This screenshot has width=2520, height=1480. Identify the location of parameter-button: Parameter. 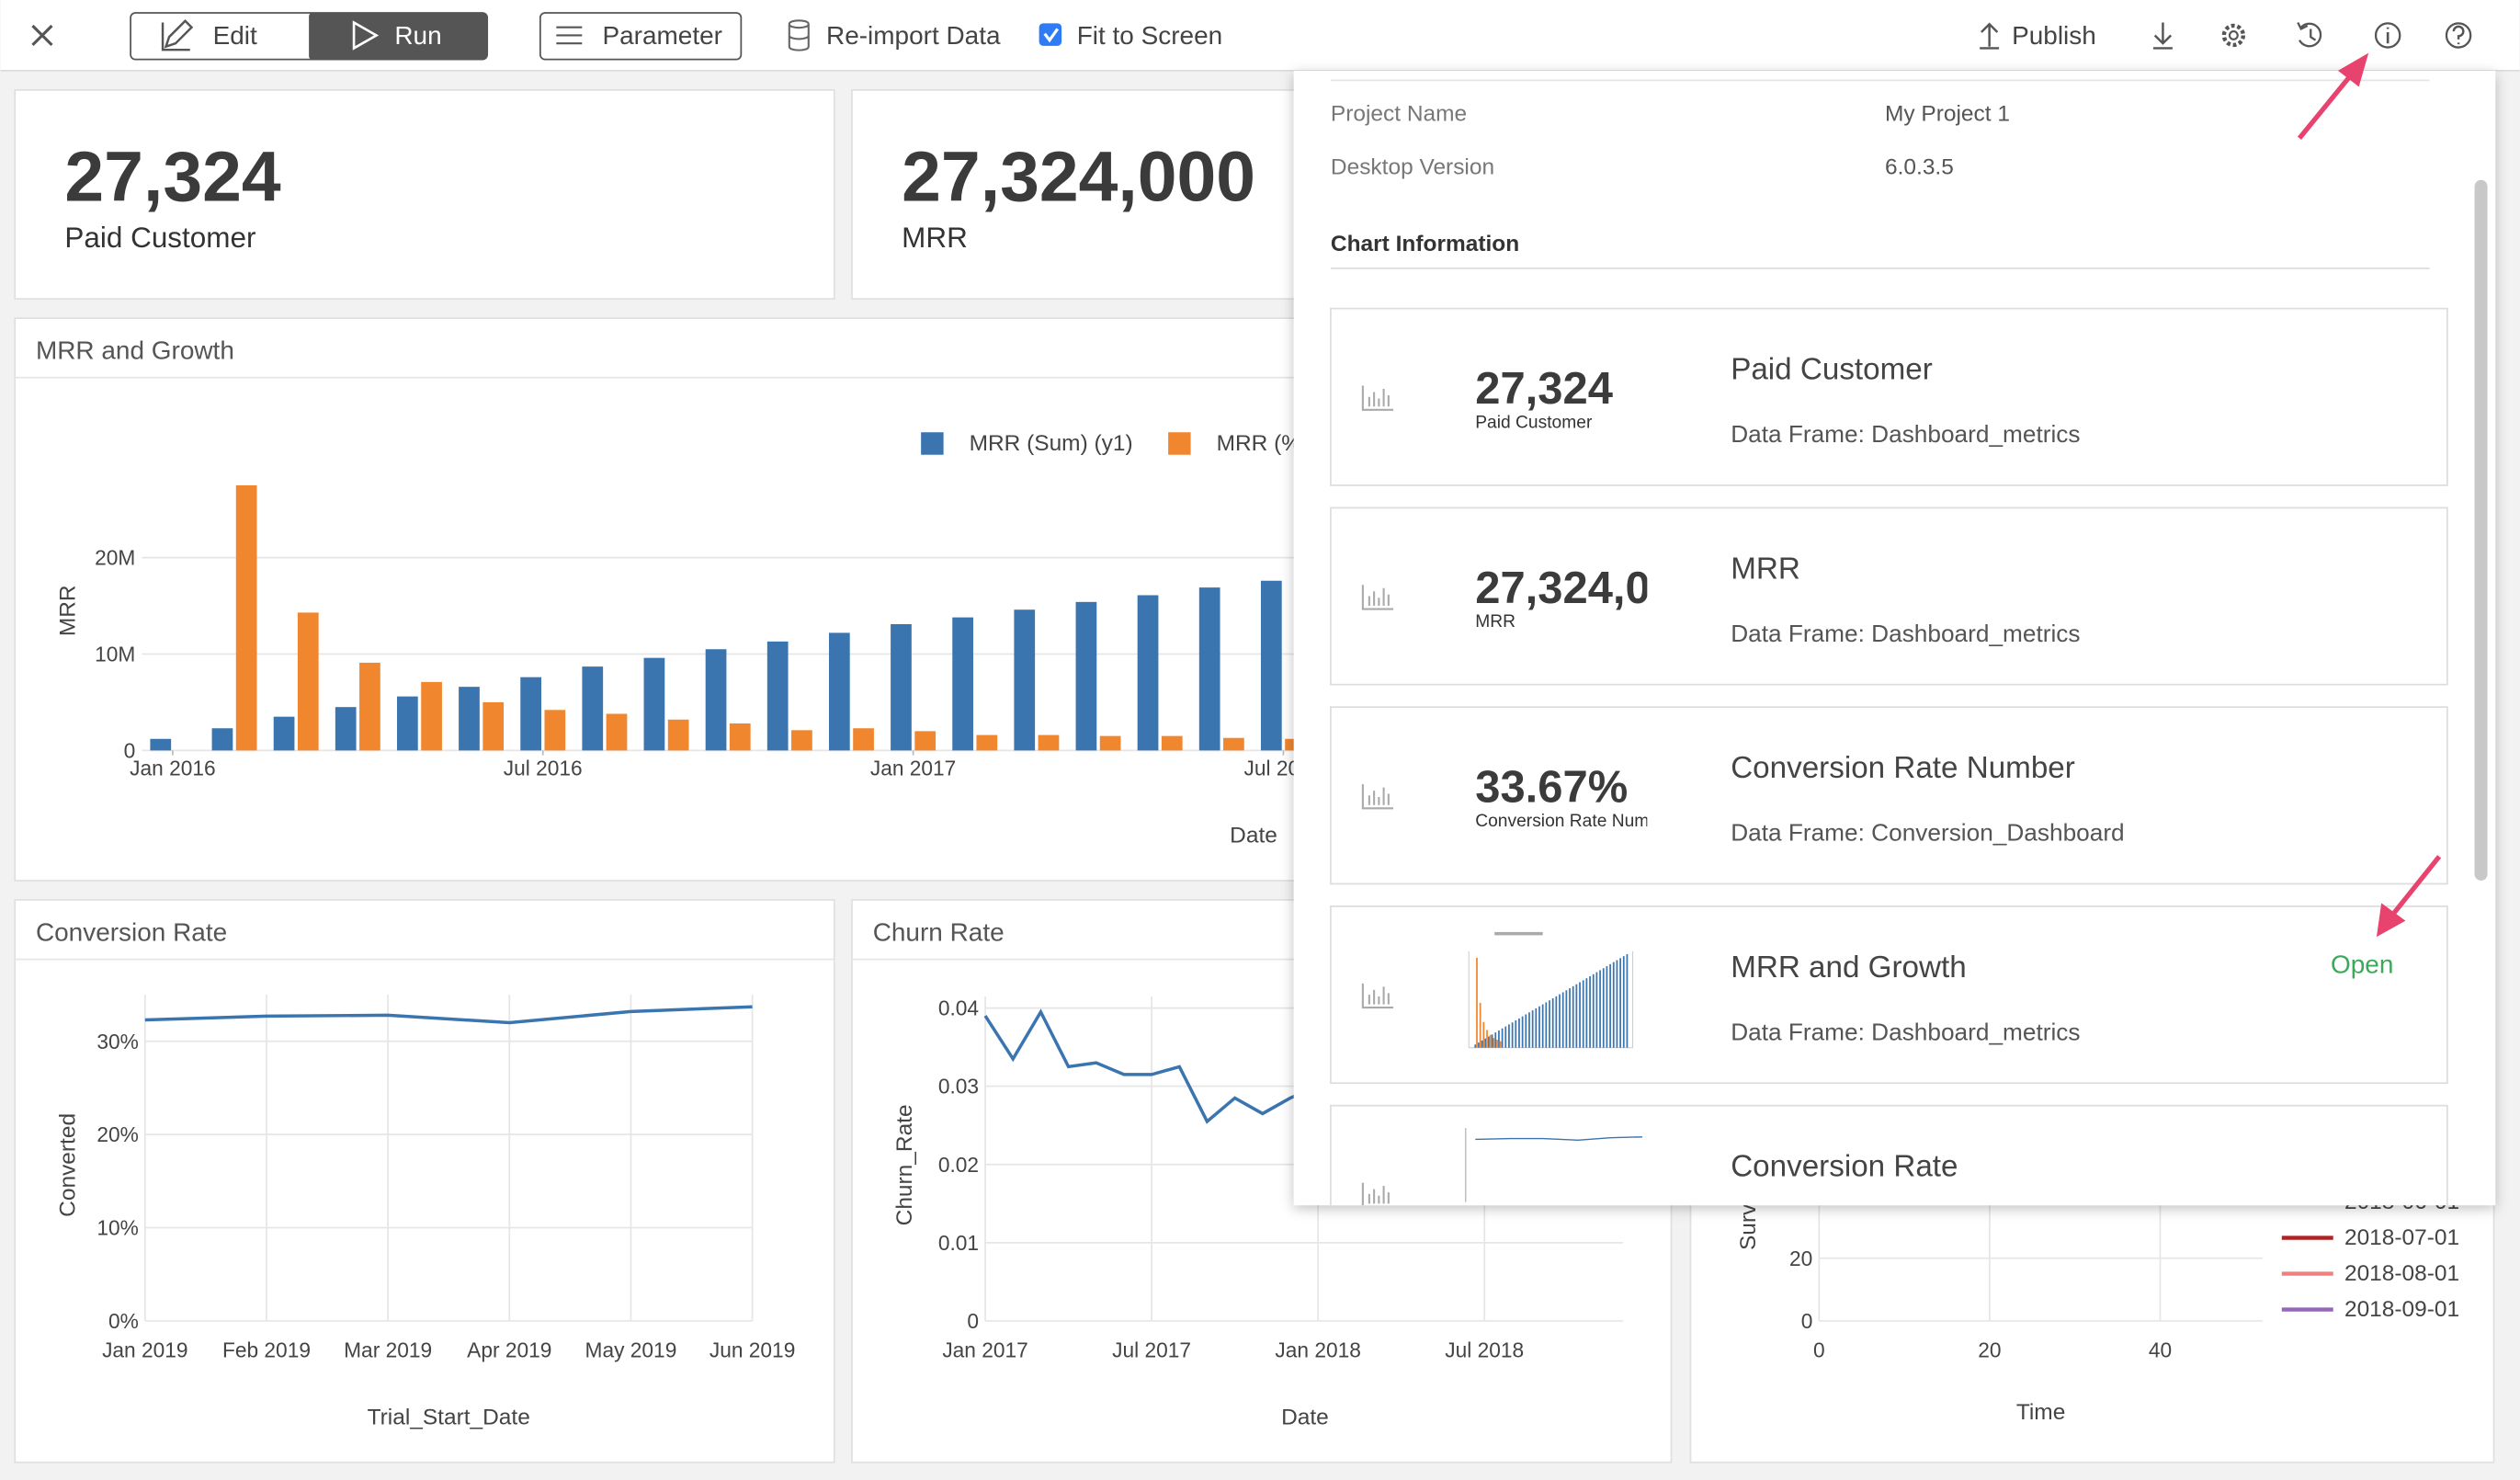
(662, 36).